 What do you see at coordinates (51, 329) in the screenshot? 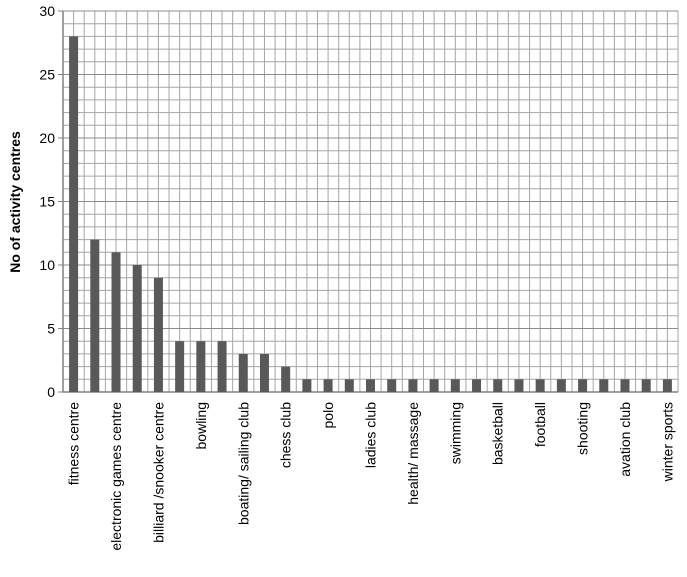
I see `y-tick-label: 5` at bounding box center [51, 329].